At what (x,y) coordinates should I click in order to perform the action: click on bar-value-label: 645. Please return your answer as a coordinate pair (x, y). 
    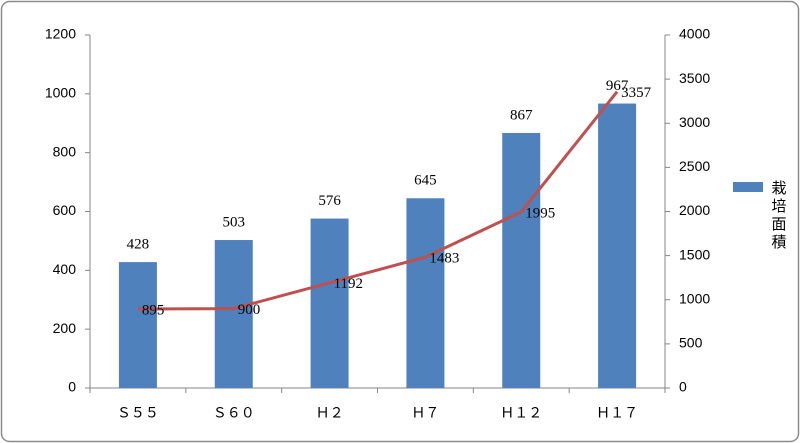
    Looking at the image, I should click on (425, 181).